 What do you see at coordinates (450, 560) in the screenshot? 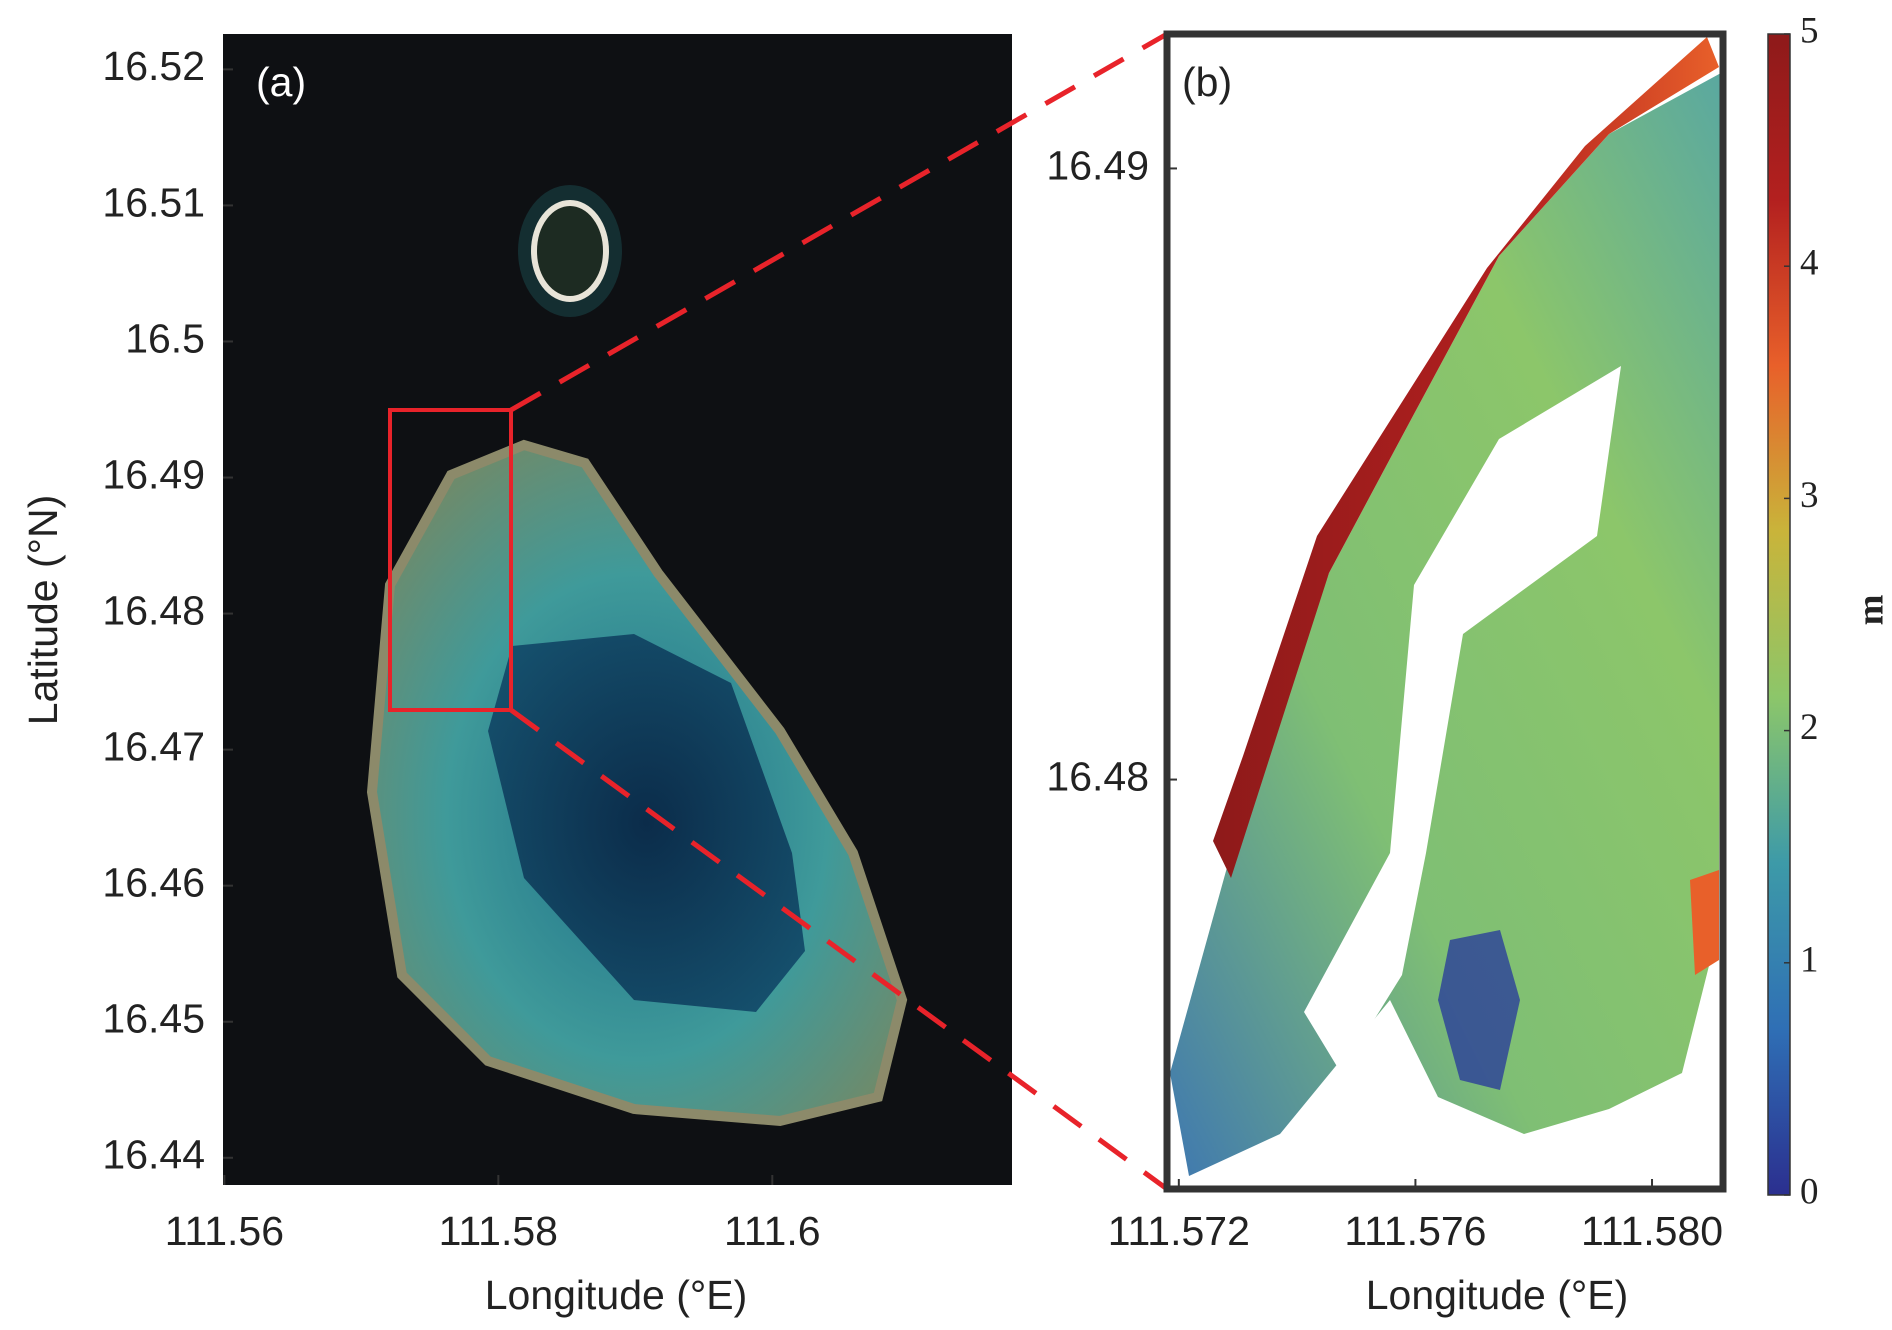
I see `zoom-box` at bounding box center [450, 560].